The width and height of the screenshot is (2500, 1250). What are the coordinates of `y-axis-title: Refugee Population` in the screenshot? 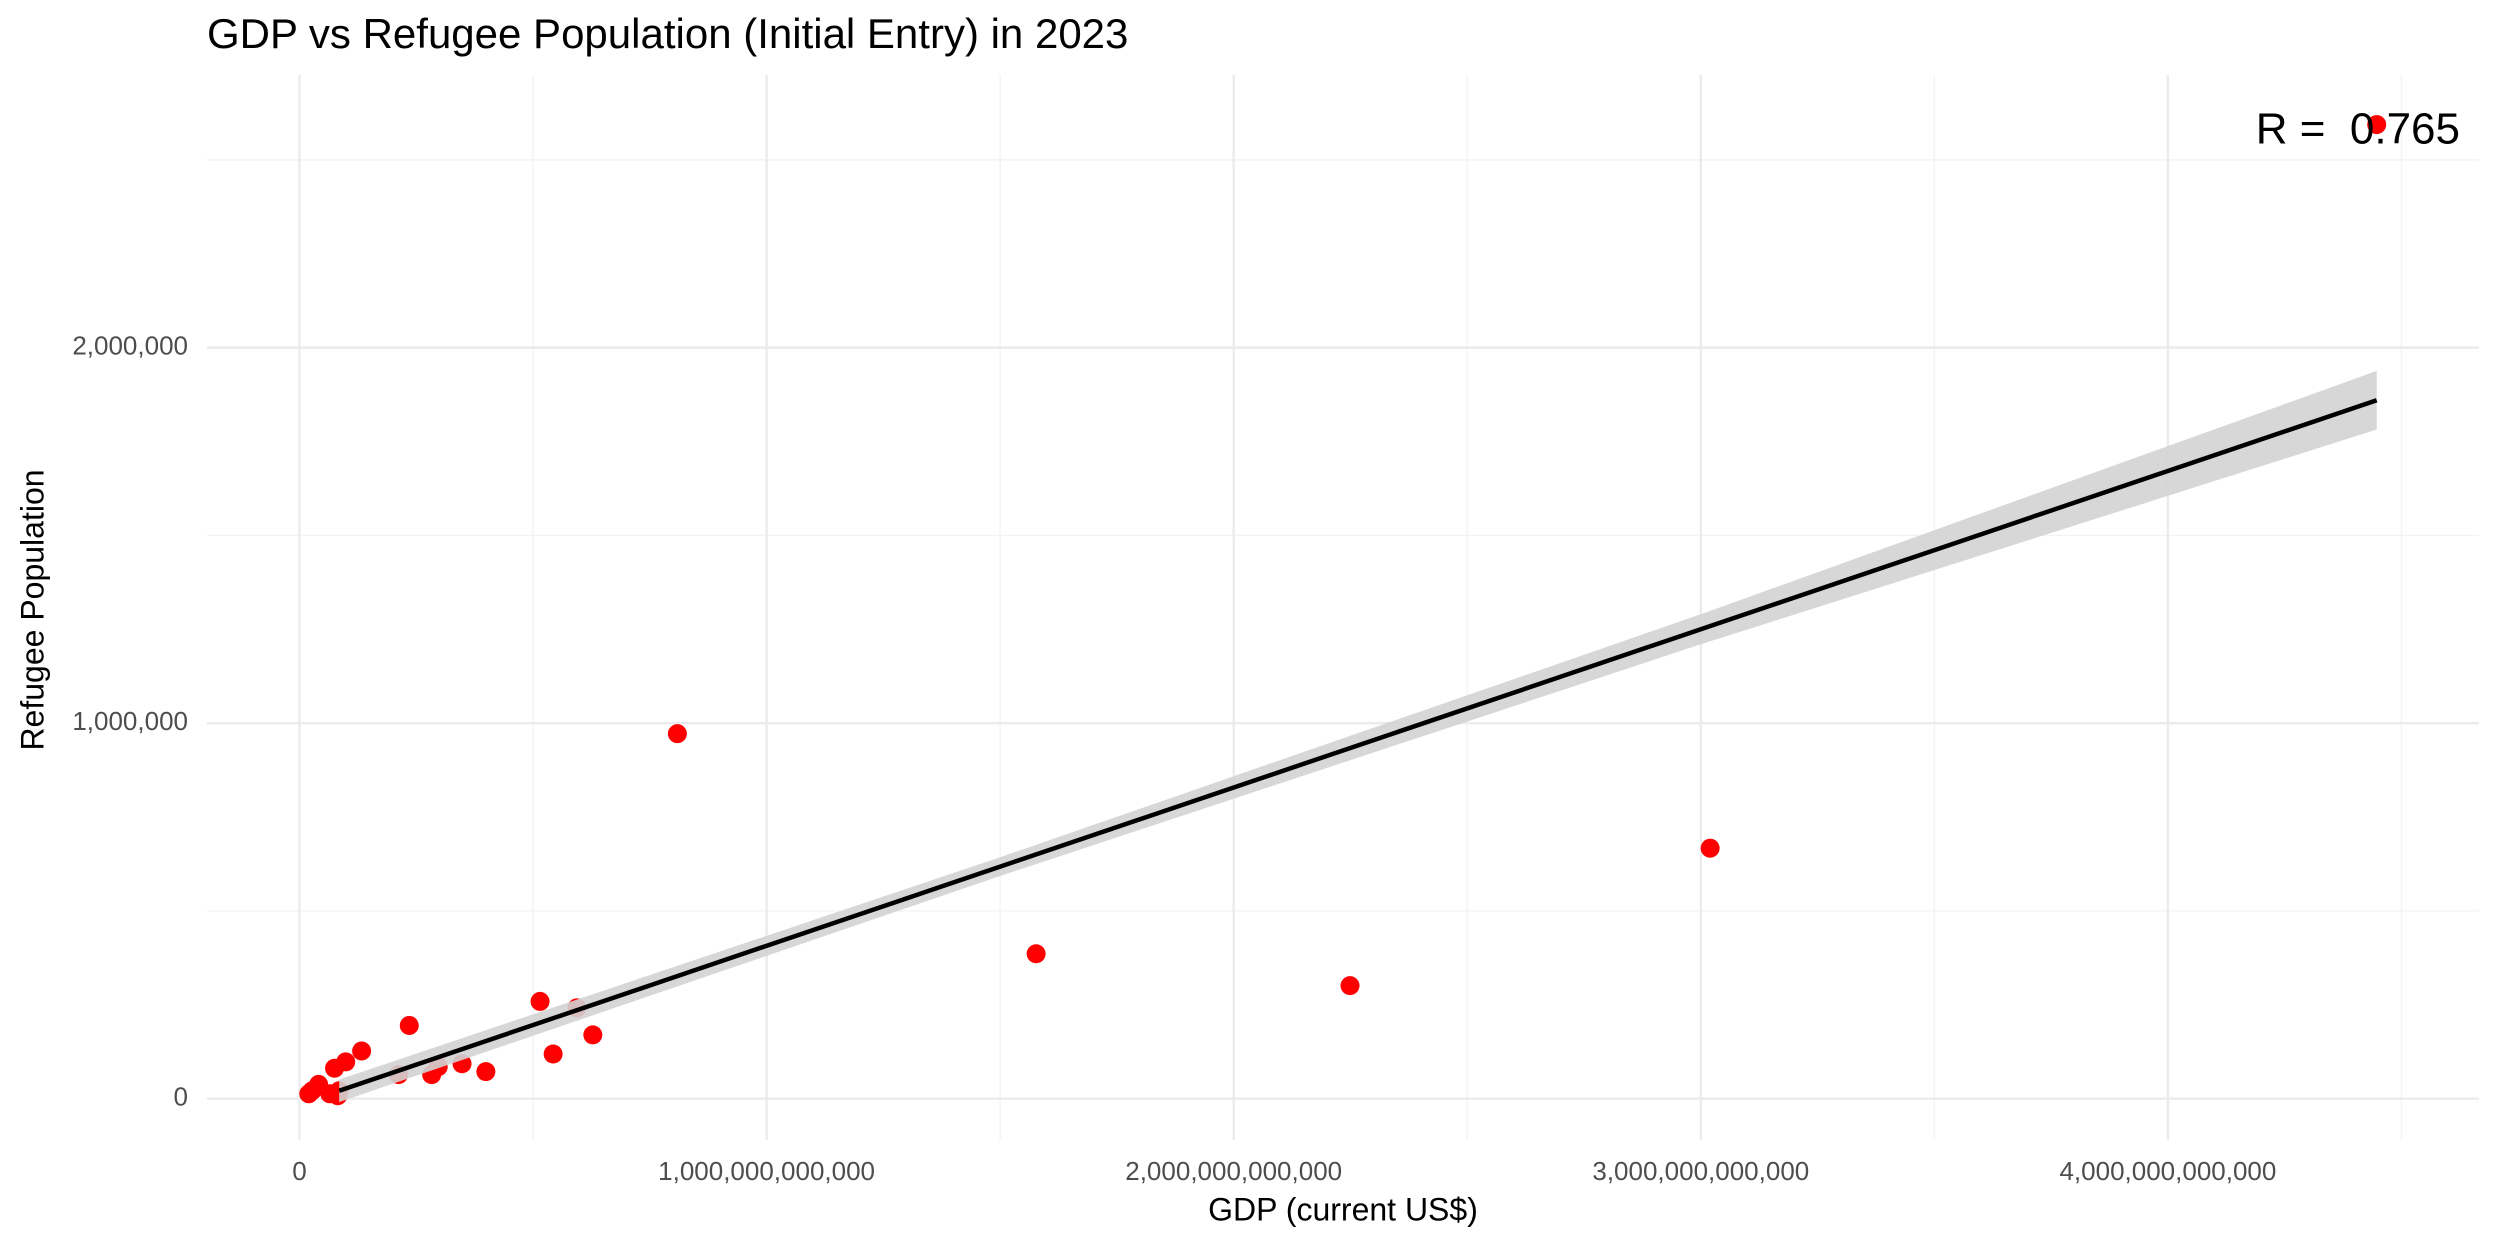 It's located at (32, 609).